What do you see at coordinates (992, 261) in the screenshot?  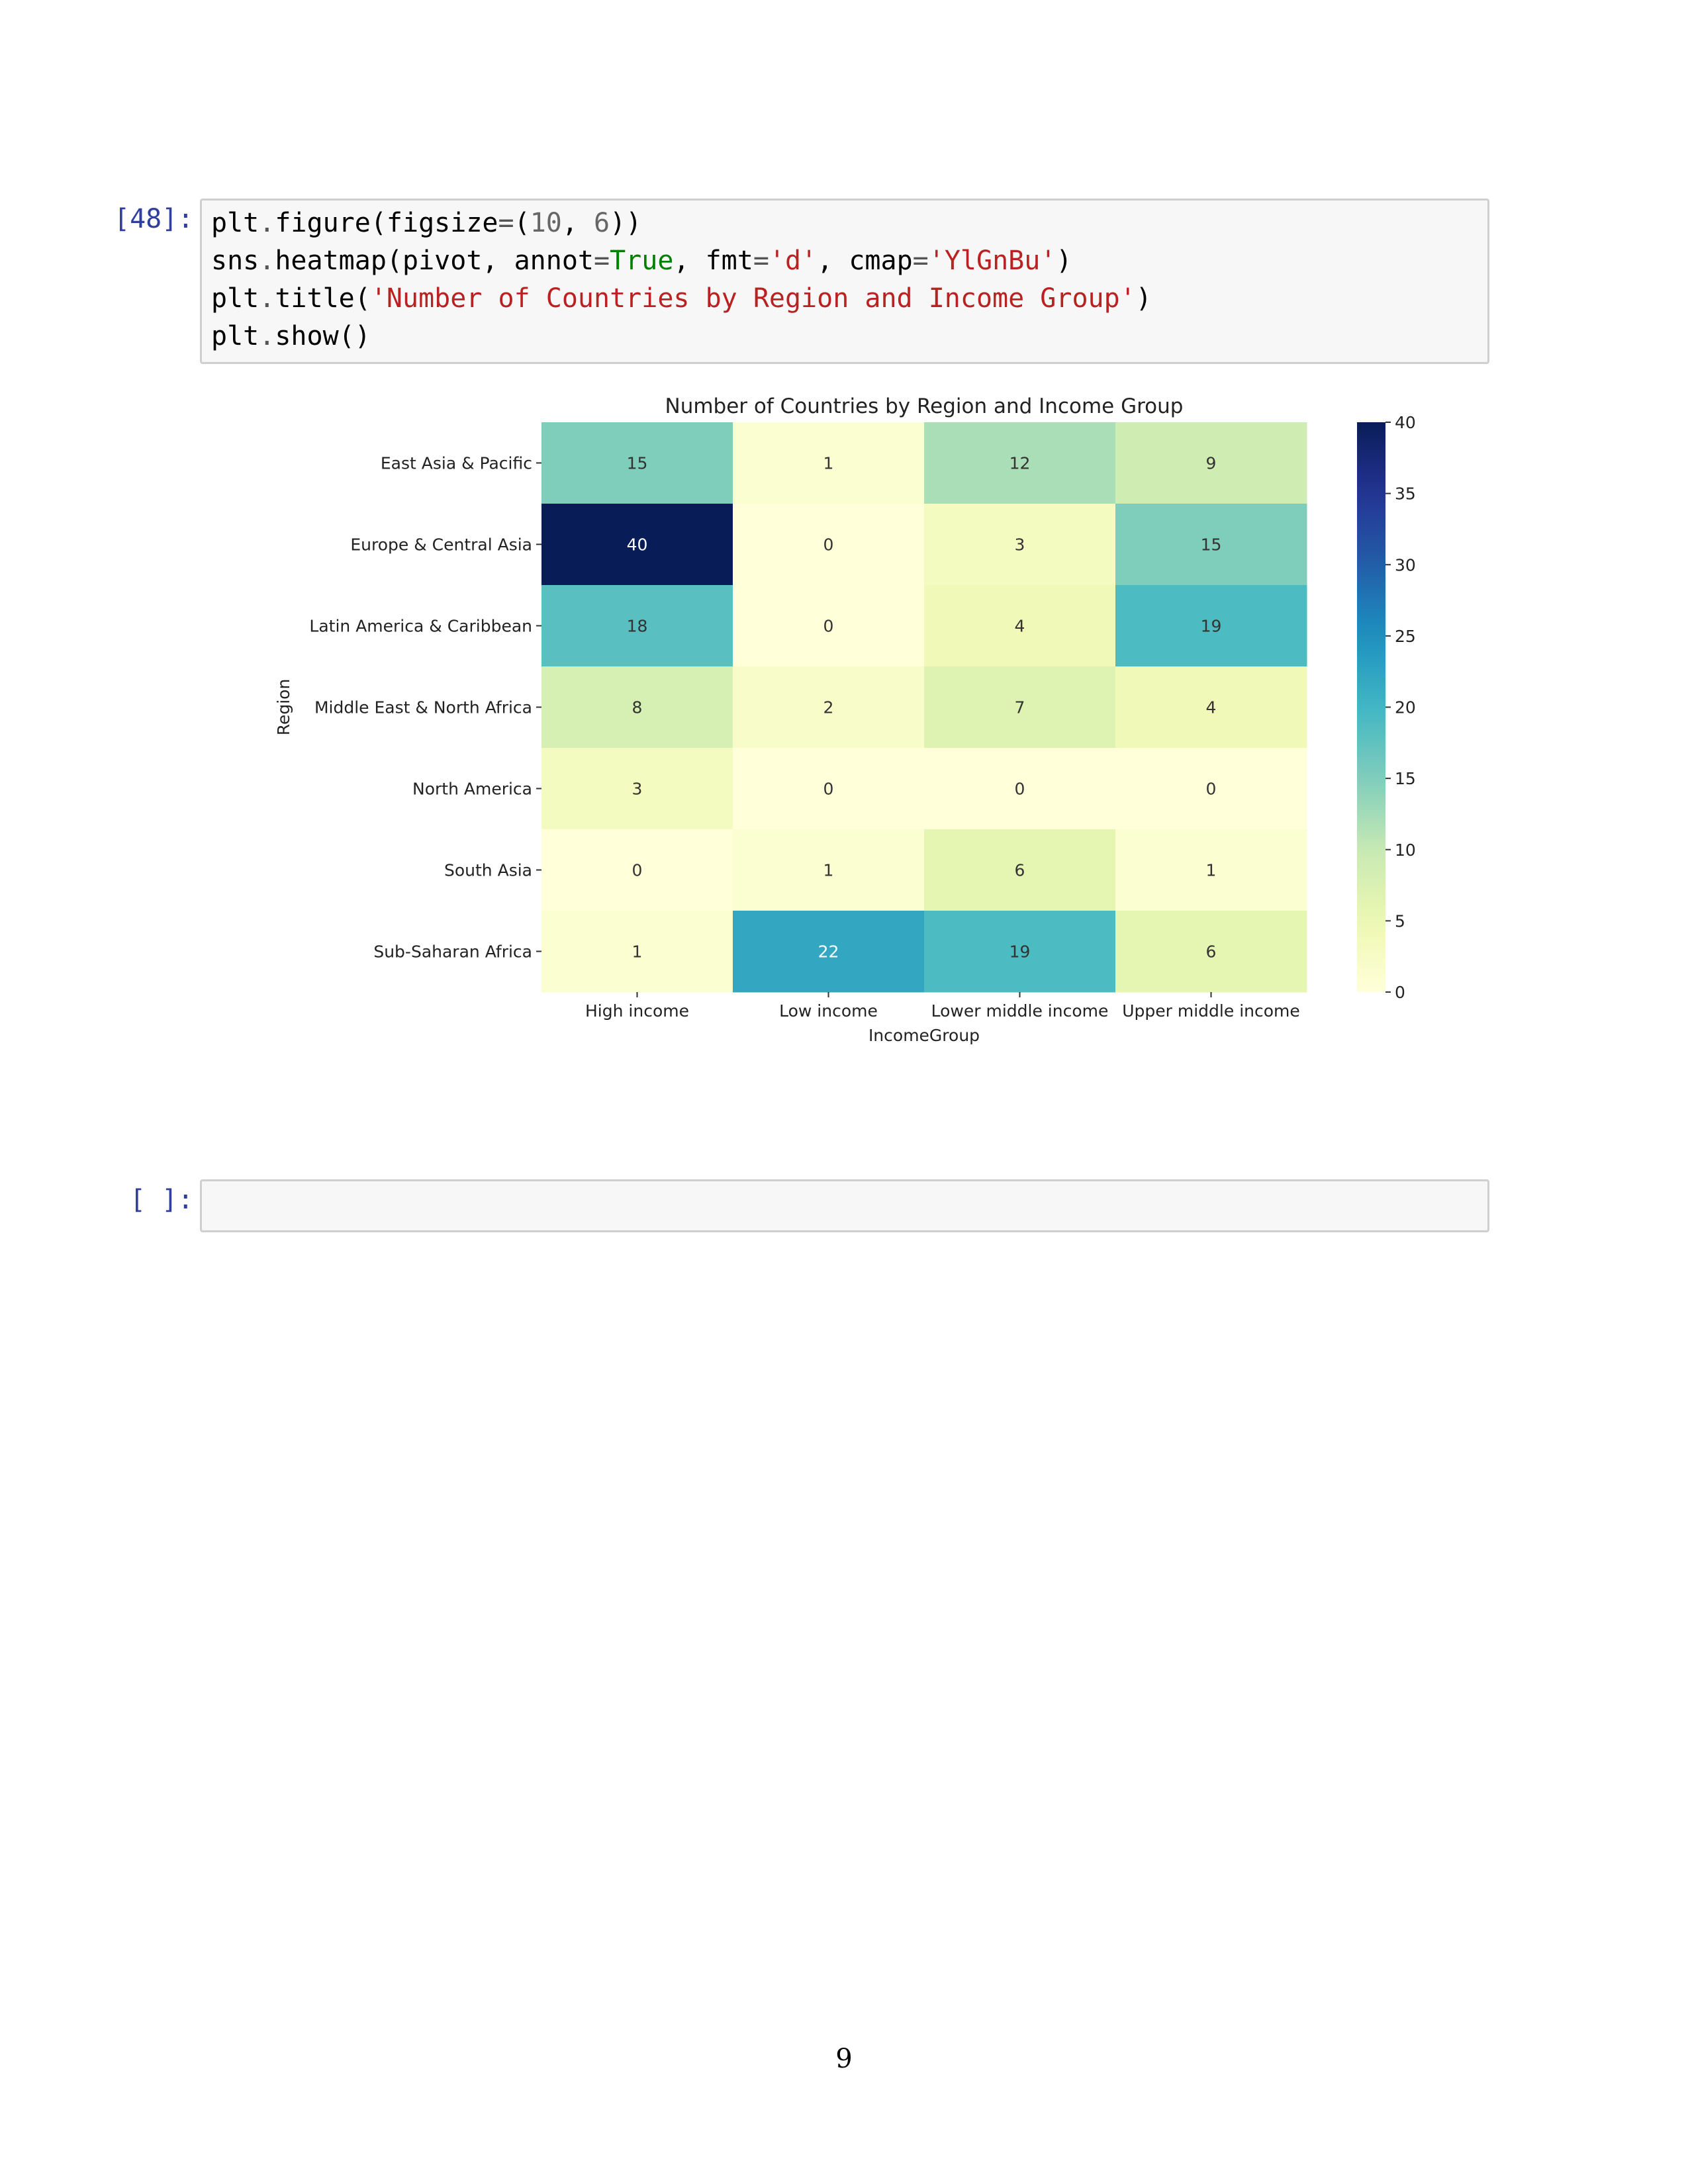 I see `code-token: 'YlGnBu'` at bounding box center [992, 261].